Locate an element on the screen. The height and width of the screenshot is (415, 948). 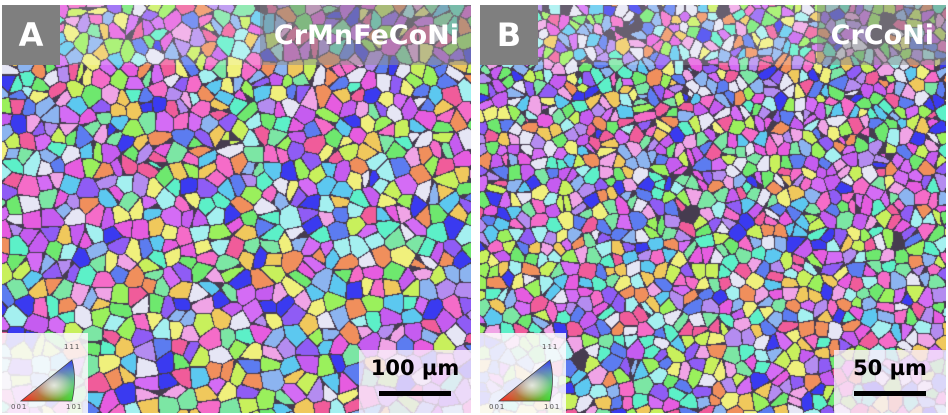
panel-label: A is located at coordinates (31, 35).